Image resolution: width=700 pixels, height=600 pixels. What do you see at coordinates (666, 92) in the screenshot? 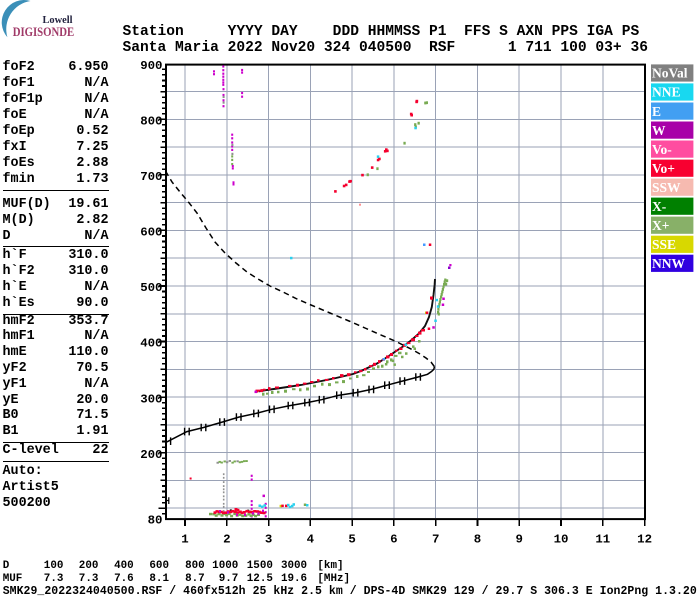
I see `svg-text: NNE` at bounding box center [666, 92].